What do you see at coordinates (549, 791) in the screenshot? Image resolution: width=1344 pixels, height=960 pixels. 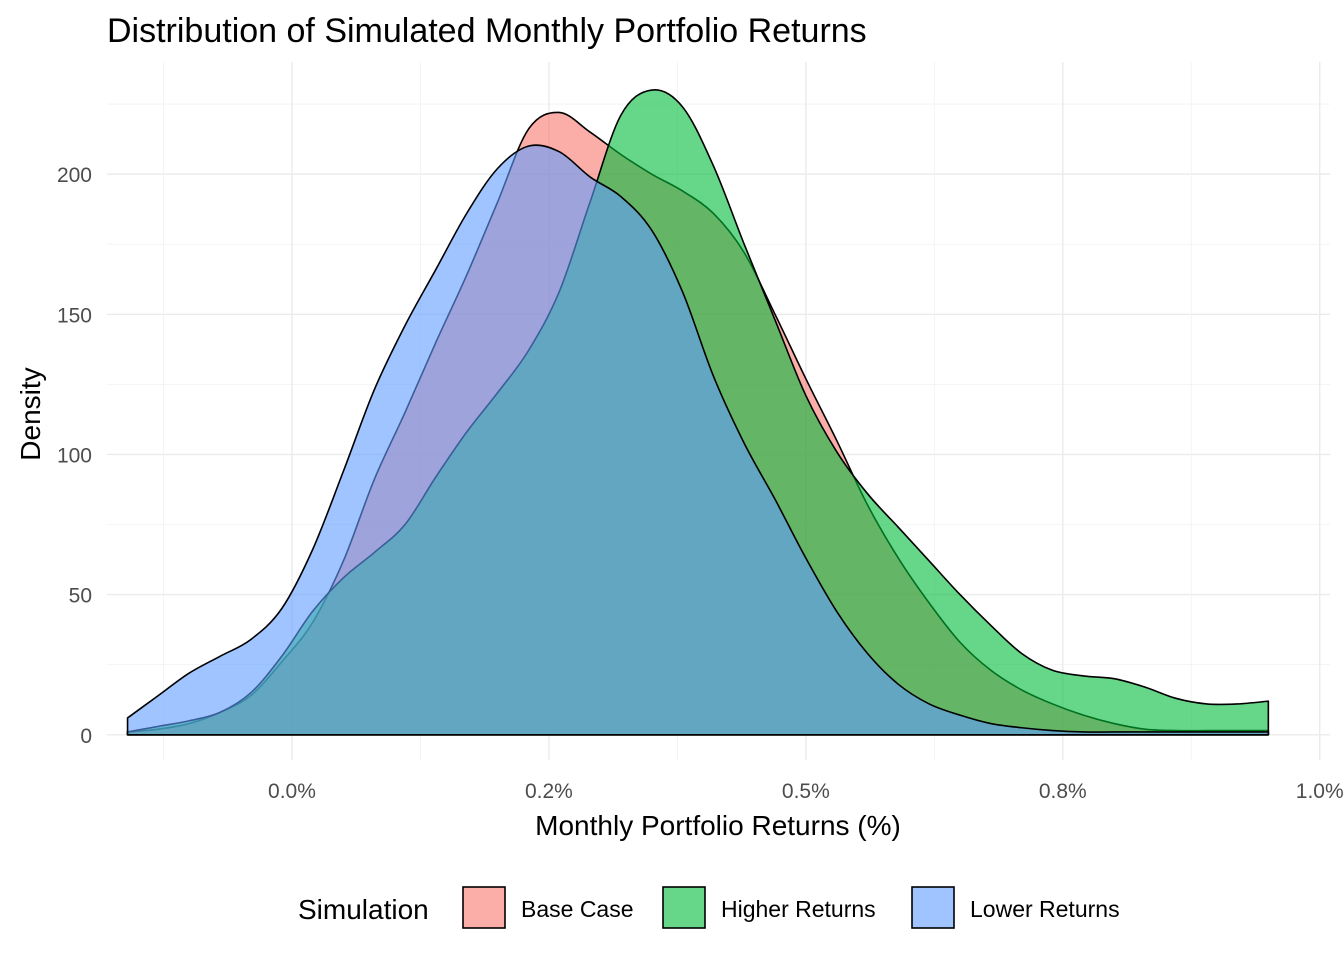 I see `x-tick-label: 0.2%` at bounding box center [549, 791].